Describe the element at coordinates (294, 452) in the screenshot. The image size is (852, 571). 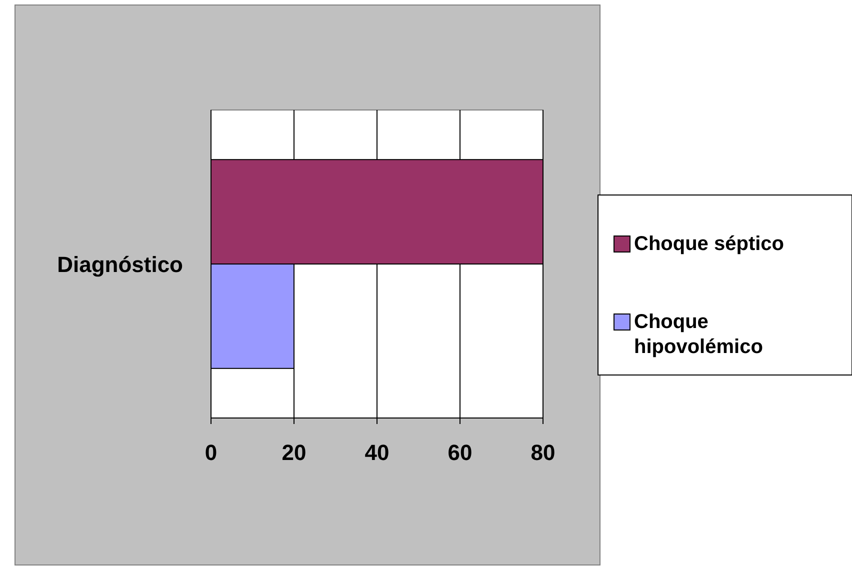
I see `x-tick-label: 20` at that location.